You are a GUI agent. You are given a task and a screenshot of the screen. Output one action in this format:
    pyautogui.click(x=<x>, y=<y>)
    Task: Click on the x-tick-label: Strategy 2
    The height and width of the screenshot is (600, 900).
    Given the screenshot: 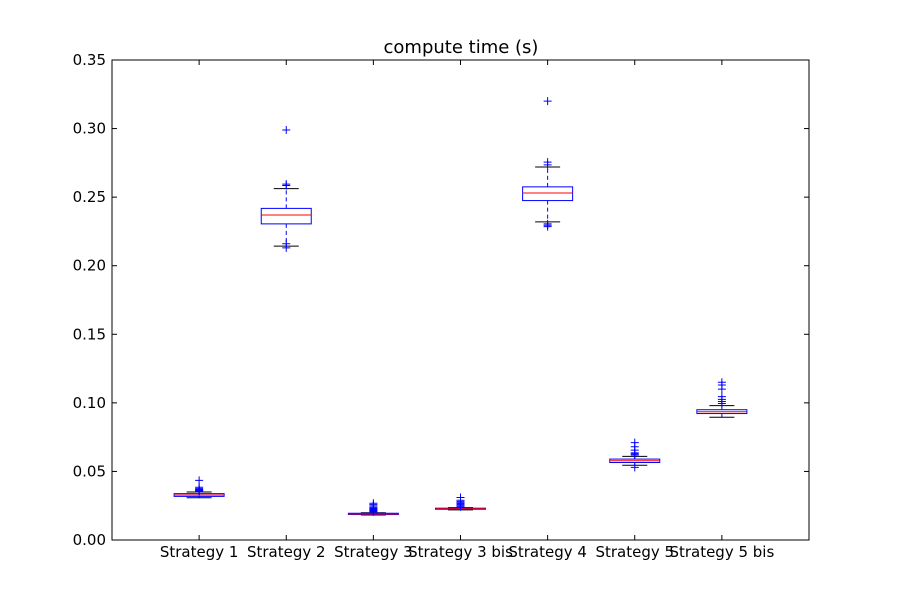 What is the action you would take?
    pyautogui.click(x=286, y=552)
    